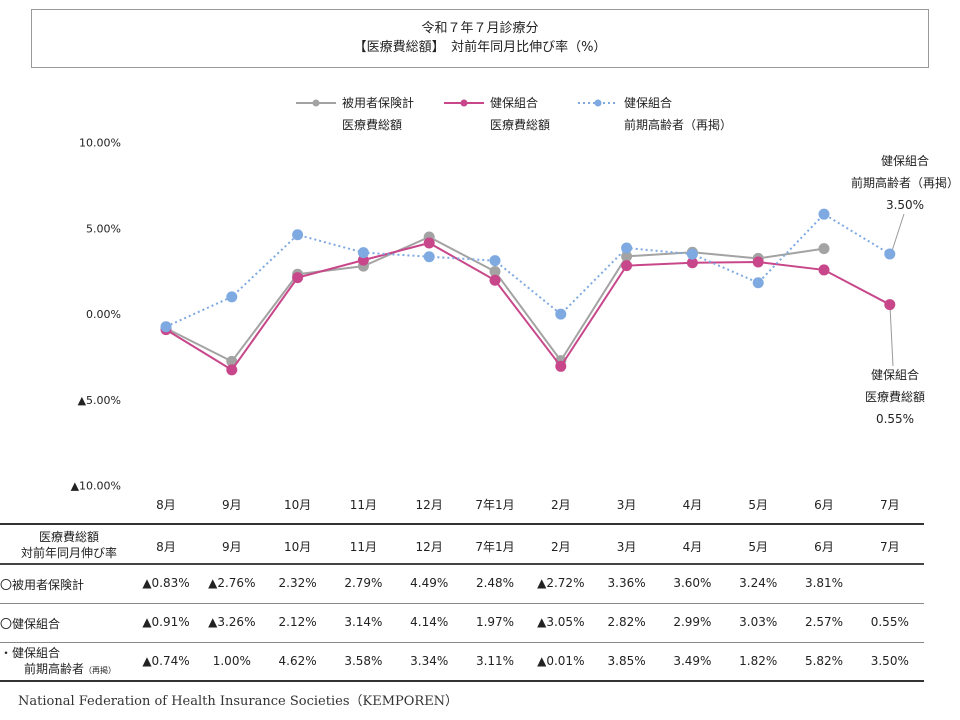 The width and height of the screenshot is (960, 720). I want to click on table-cell: 3.50%, so click(889, 661).